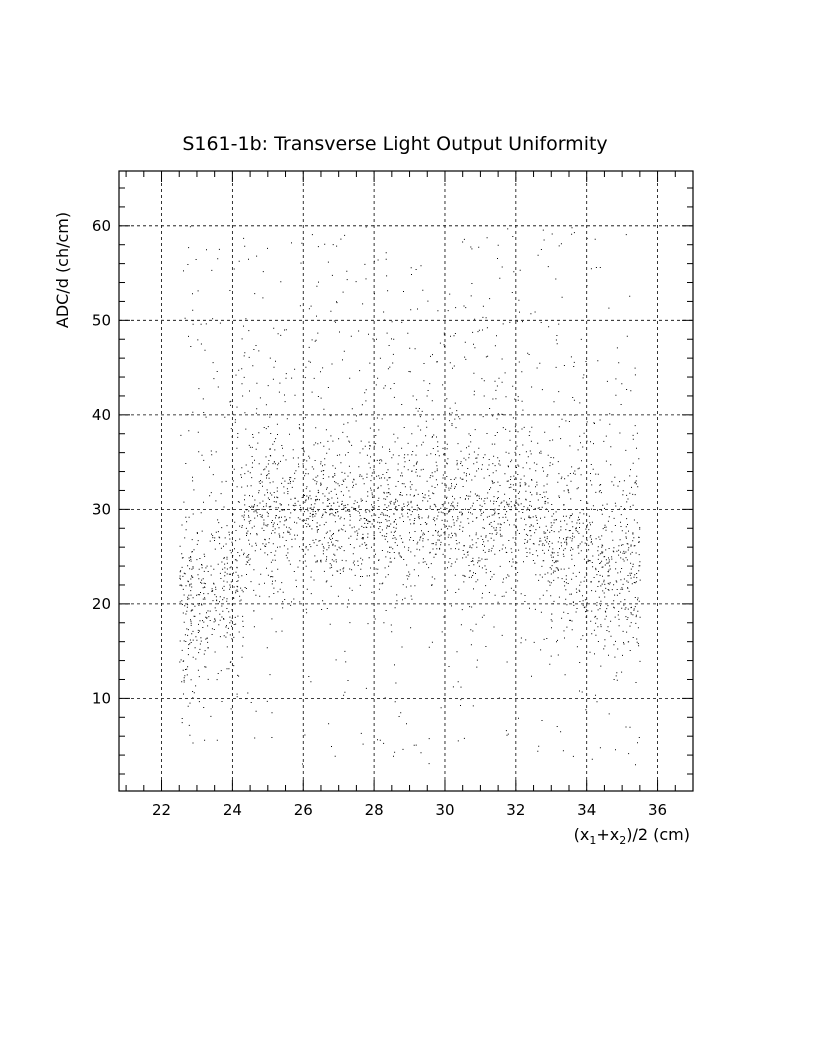 Image resolution: width=816 pixels, height=1056 pixels. I want to click on x-axis-title-close: )/2 (cm), so click(658, 834).